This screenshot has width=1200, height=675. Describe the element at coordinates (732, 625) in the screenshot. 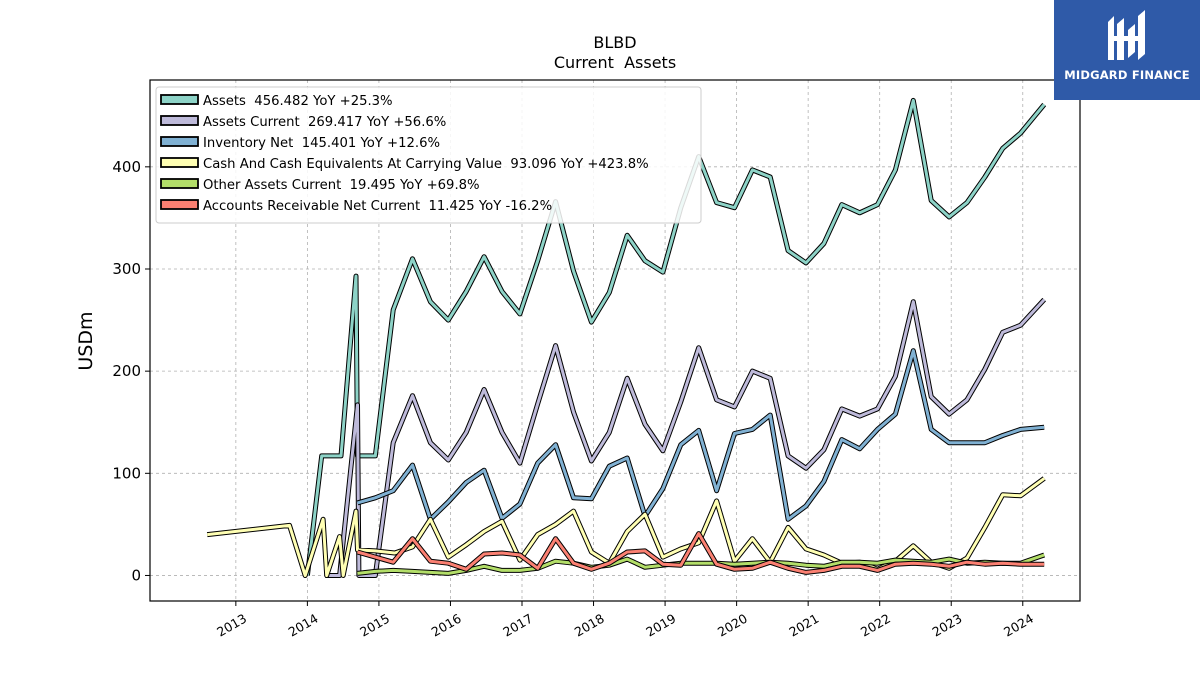

I see `x-tick-label: 2020` at that location.